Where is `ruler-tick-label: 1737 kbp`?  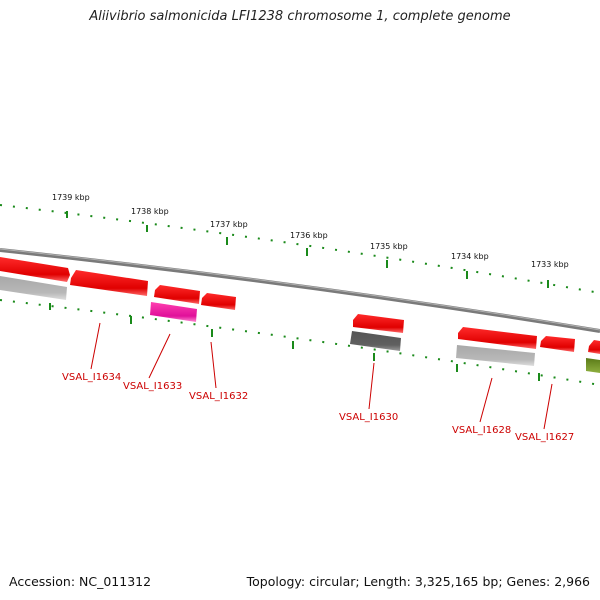 ruler-tick-label: 1737 kbp is located at coordinates (229, 224).